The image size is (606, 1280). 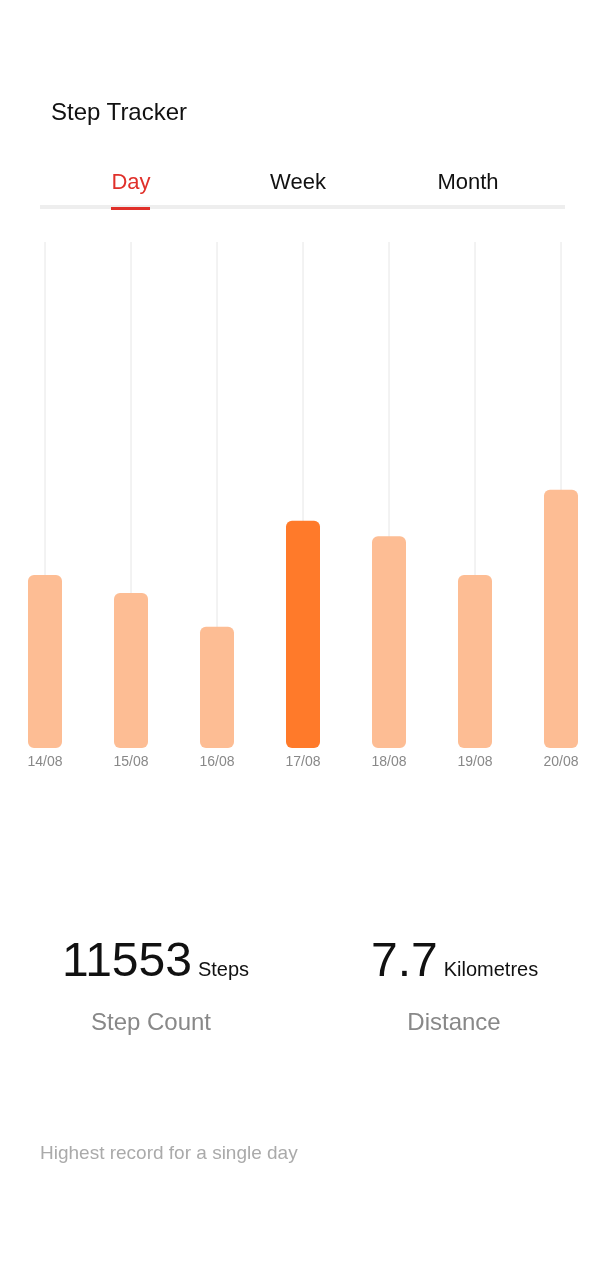 I want to click on text: Highest record for a single day, so click(x=169, y=1153).